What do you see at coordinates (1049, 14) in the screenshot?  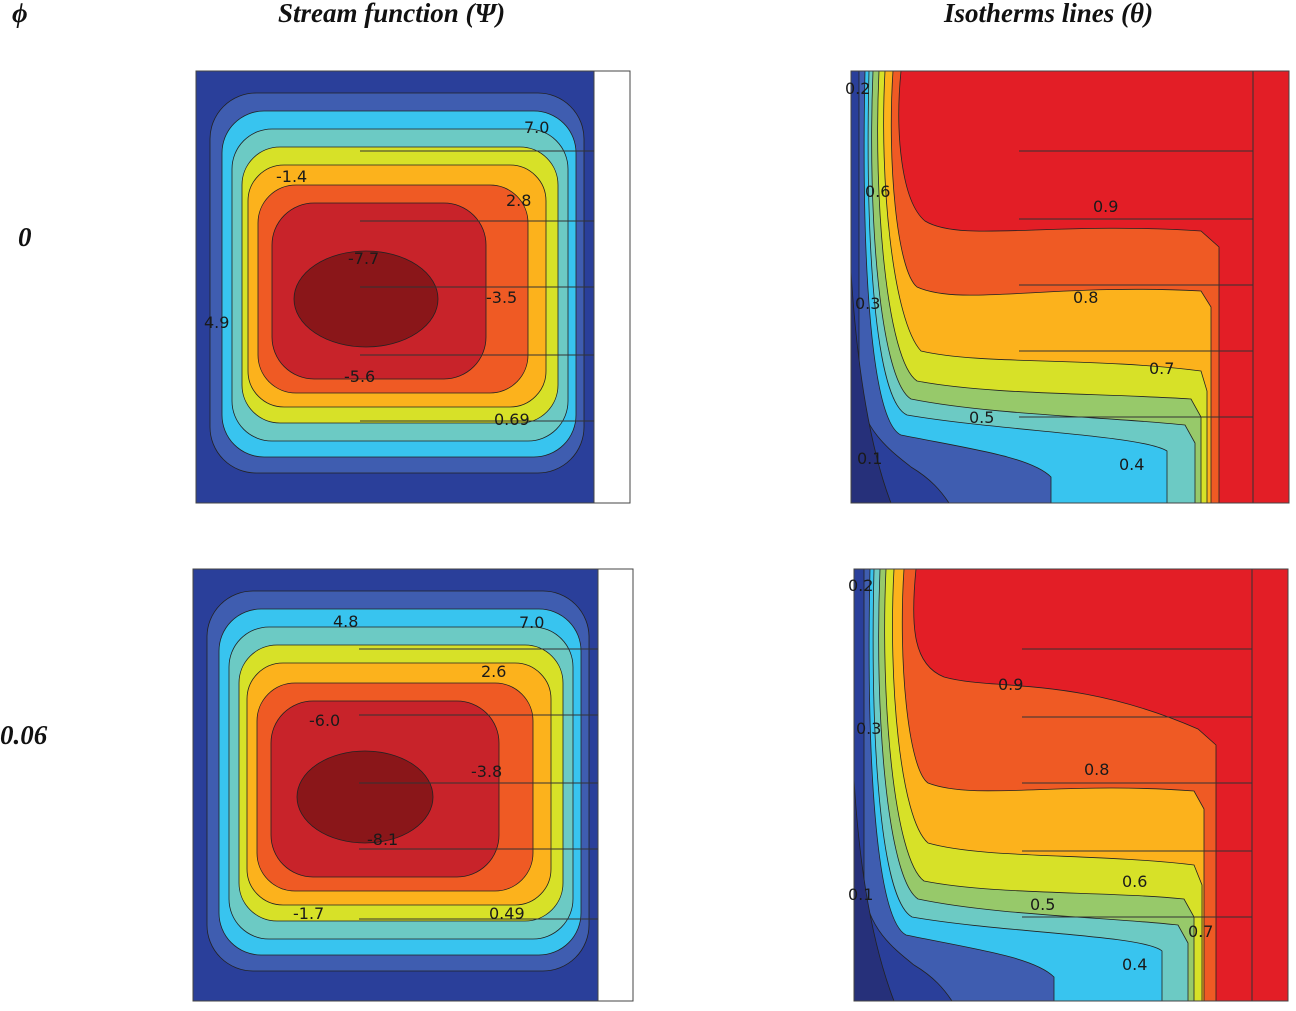 I see `isotherms-header: Isotherms lines (θ)` at bounding box center [1049, 14].